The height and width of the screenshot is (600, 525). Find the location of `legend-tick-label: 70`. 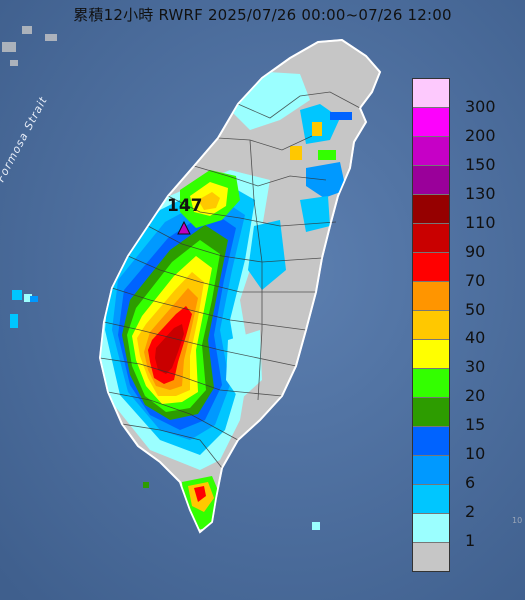

legend-tick-label: 70 is located at coordinates (475, 280).